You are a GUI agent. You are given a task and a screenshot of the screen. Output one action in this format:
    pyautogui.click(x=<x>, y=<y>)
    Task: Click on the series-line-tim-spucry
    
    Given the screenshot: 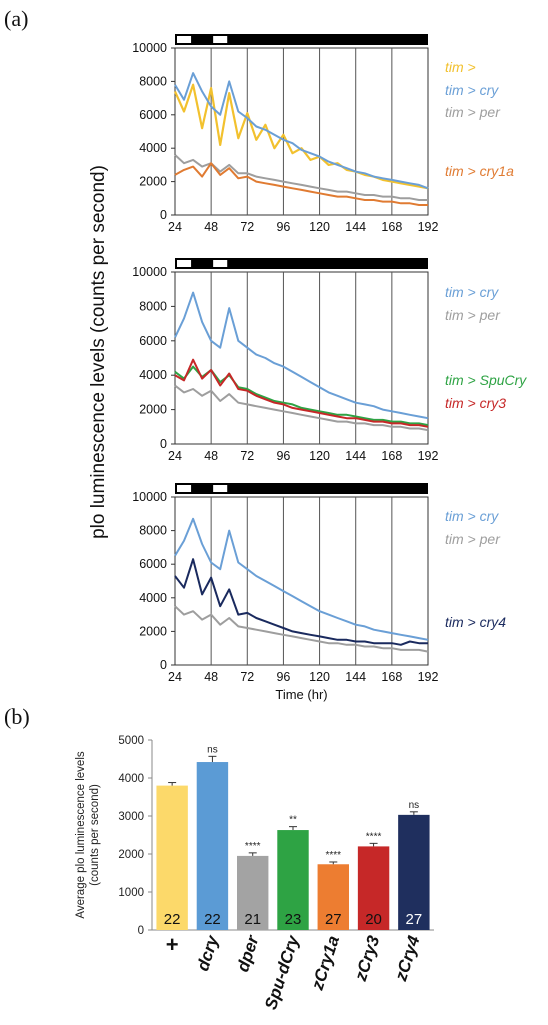 What is the action you would take?
    pyautogui.click(x=301, y=396)
    